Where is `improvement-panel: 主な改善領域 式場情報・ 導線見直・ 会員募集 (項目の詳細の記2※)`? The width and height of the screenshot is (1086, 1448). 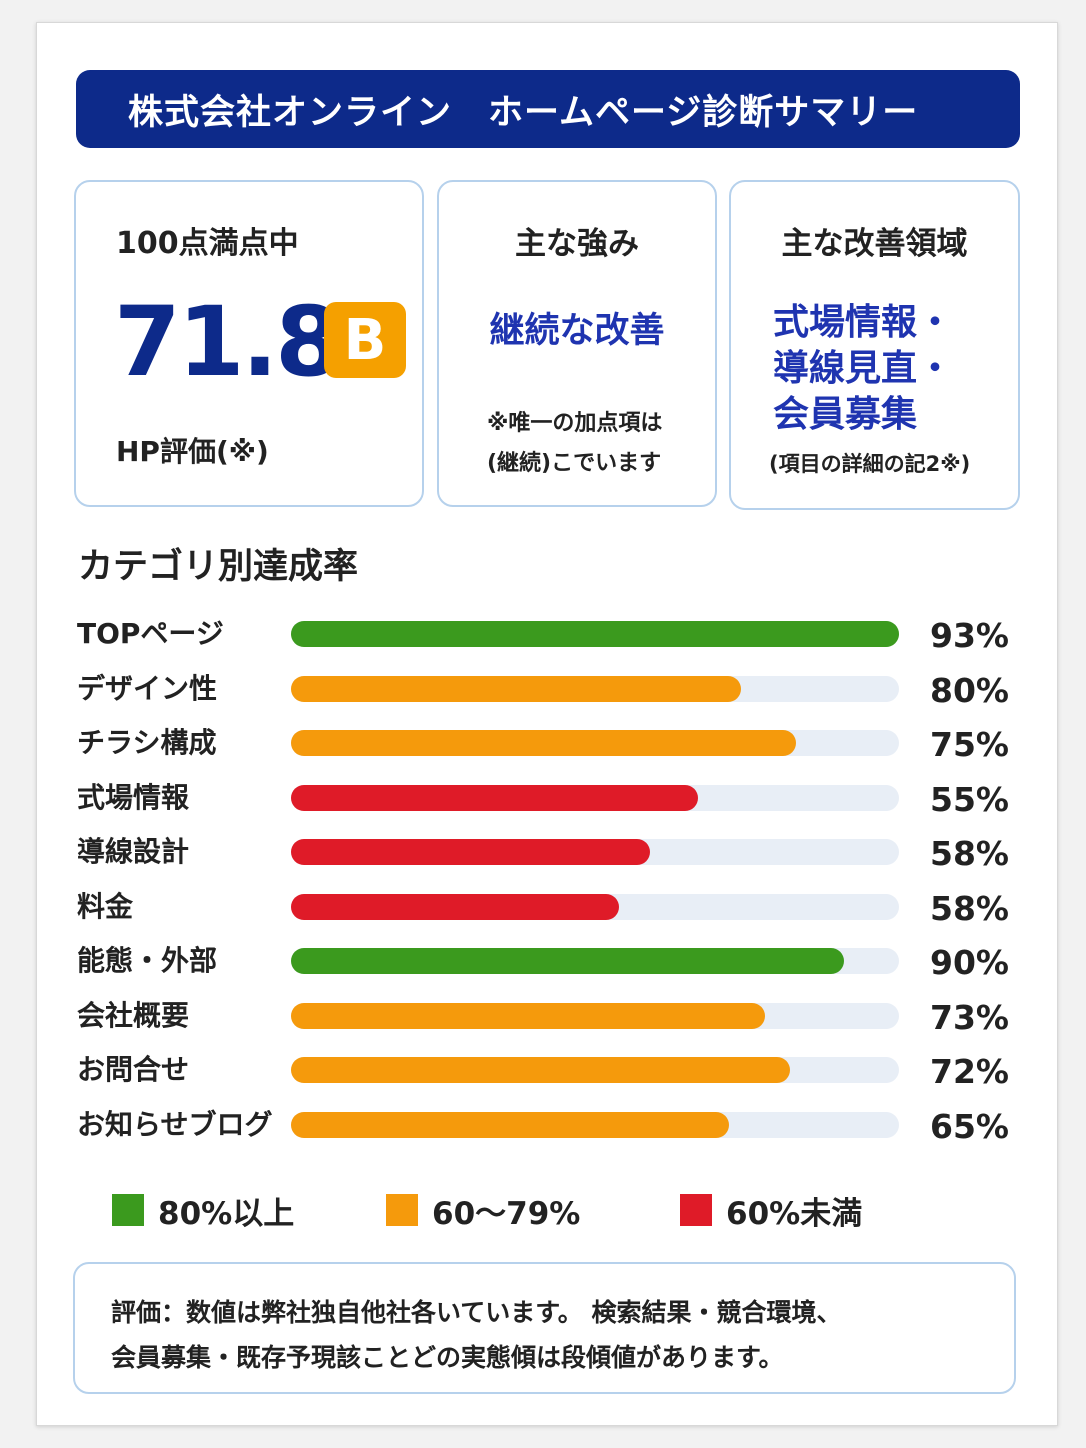
improvement-panel: 主な改善領域 式場情報・ 導線見直・ 会員募集 (項目の詳細の記2※) is located at coordinates (874, 345).